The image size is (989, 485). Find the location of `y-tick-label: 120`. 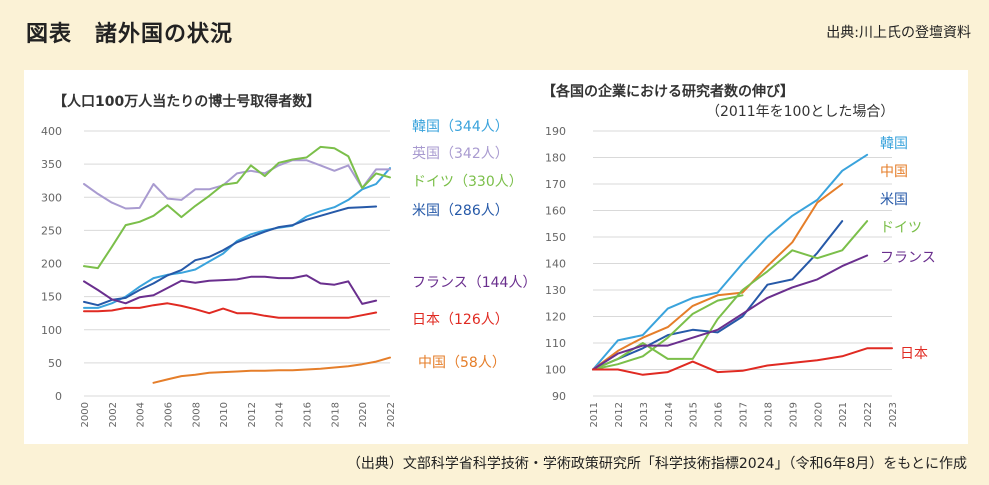

y-tick-label: 120 is located at coordinates (555, 317).